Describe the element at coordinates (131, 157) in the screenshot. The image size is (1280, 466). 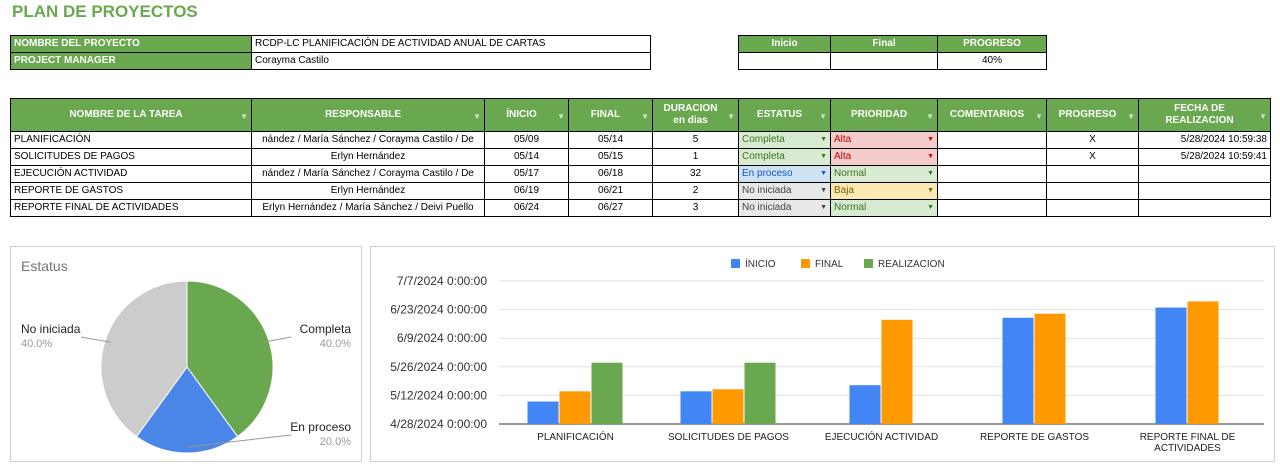
I see `task-name-cell: SOLICITUDES DE PAGOS` at that location.